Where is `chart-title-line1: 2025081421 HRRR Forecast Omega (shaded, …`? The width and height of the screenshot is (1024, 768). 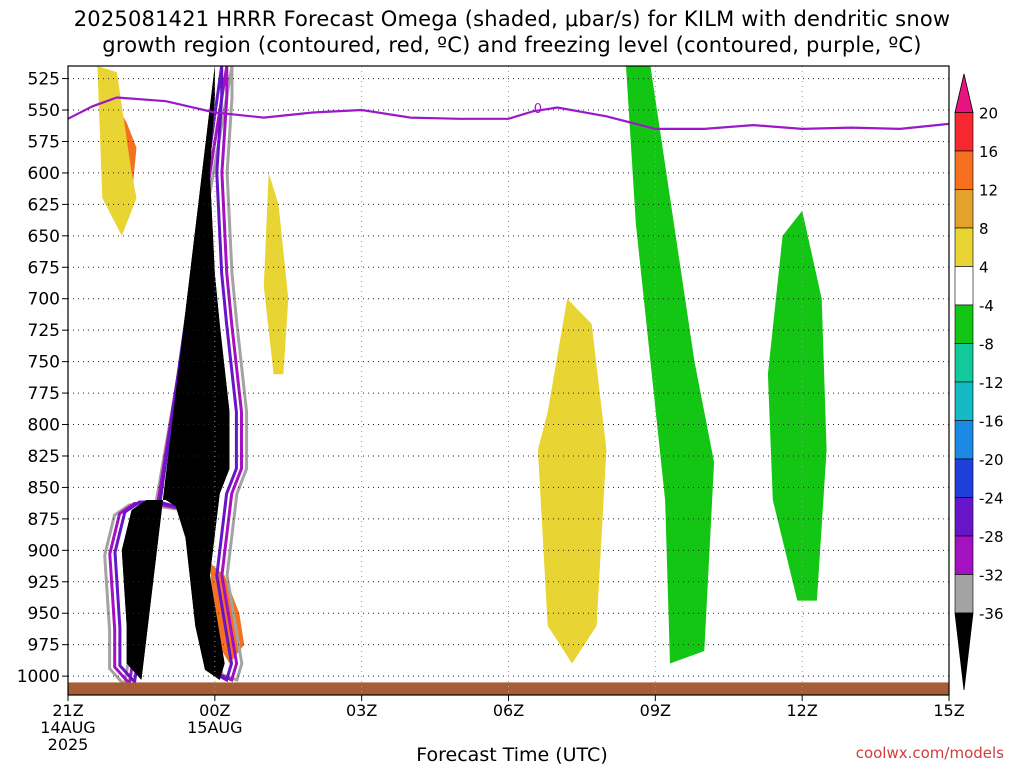
chart-title-line1: 2025081421 HRRR Forecast Omega (shaded, … is located at coordinates (512, 19).